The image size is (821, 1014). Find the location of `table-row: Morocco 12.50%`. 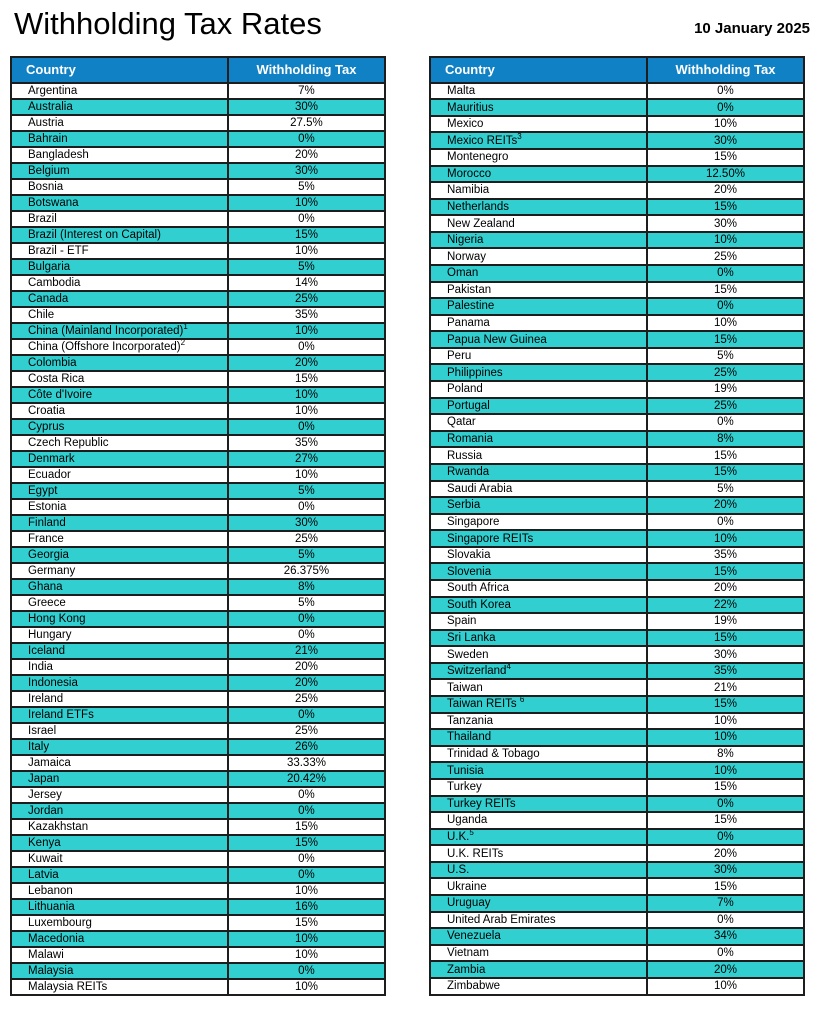

table-row: Morocco 12.50% is located at coordinates (617, 174).